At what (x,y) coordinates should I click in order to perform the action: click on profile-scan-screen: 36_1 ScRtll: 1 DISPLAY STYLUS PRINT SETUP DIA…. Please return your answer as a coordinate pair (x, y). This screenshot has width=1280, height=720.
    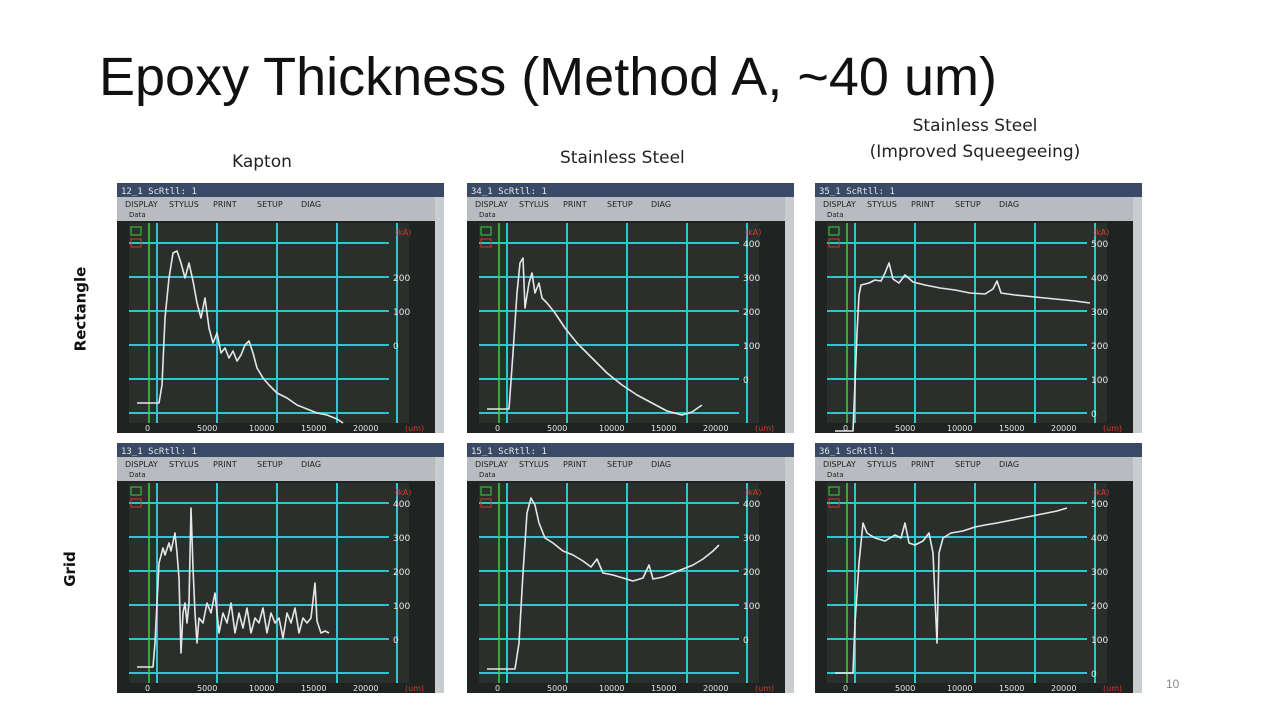
    Looking at the image, I should click on (978, 568).